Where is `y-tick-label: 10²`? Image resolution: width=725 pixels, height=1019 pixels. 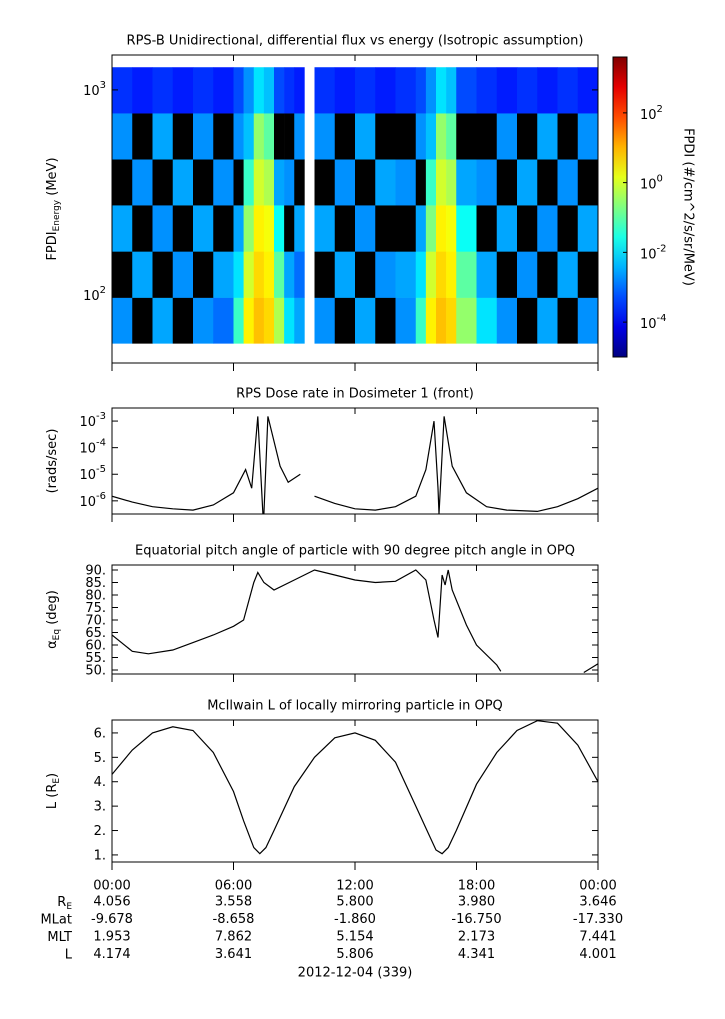 y-tick-label: 10² is located at coordinates (94, 294).